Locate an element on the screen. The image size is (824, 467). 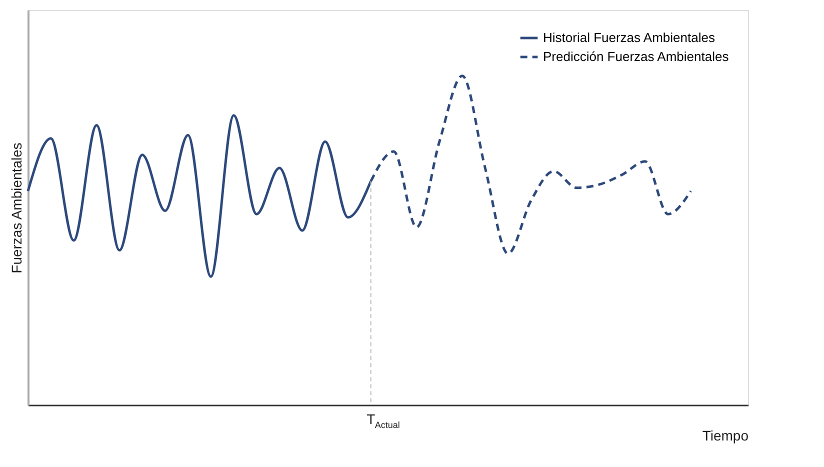
legend-label: Historial Fuerzas Ambientales is located at coordinates (629, 37).